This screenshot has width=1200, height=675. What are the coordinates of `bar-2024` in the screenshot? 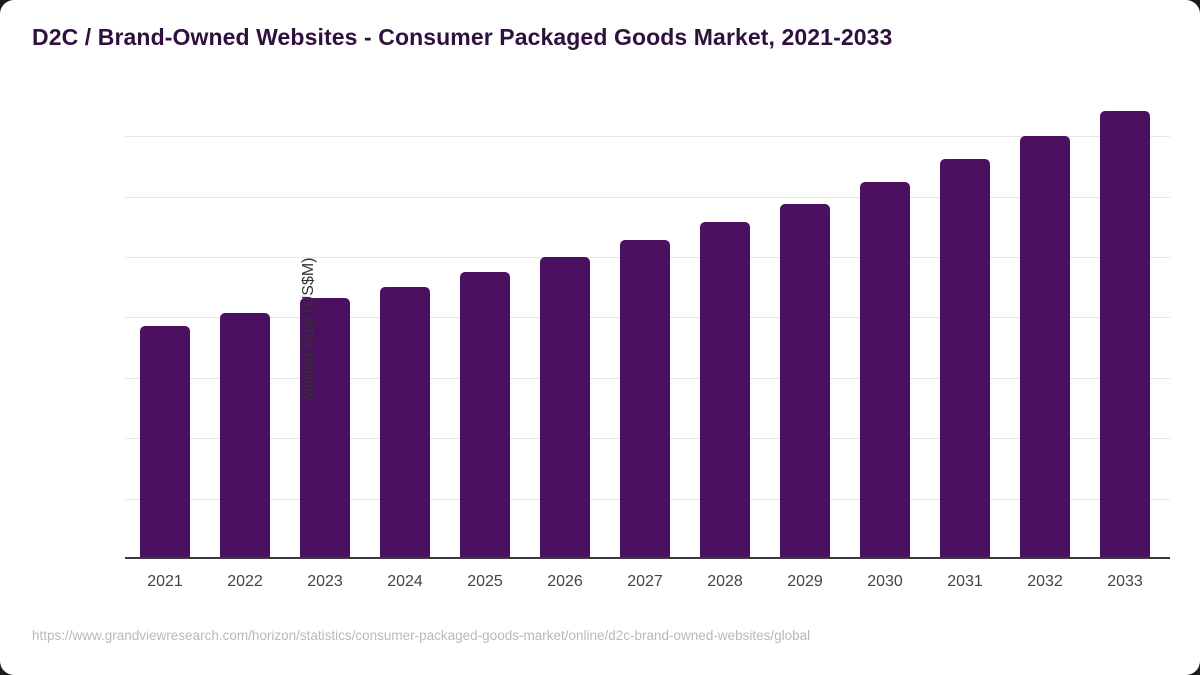 It's located at (405, 423).